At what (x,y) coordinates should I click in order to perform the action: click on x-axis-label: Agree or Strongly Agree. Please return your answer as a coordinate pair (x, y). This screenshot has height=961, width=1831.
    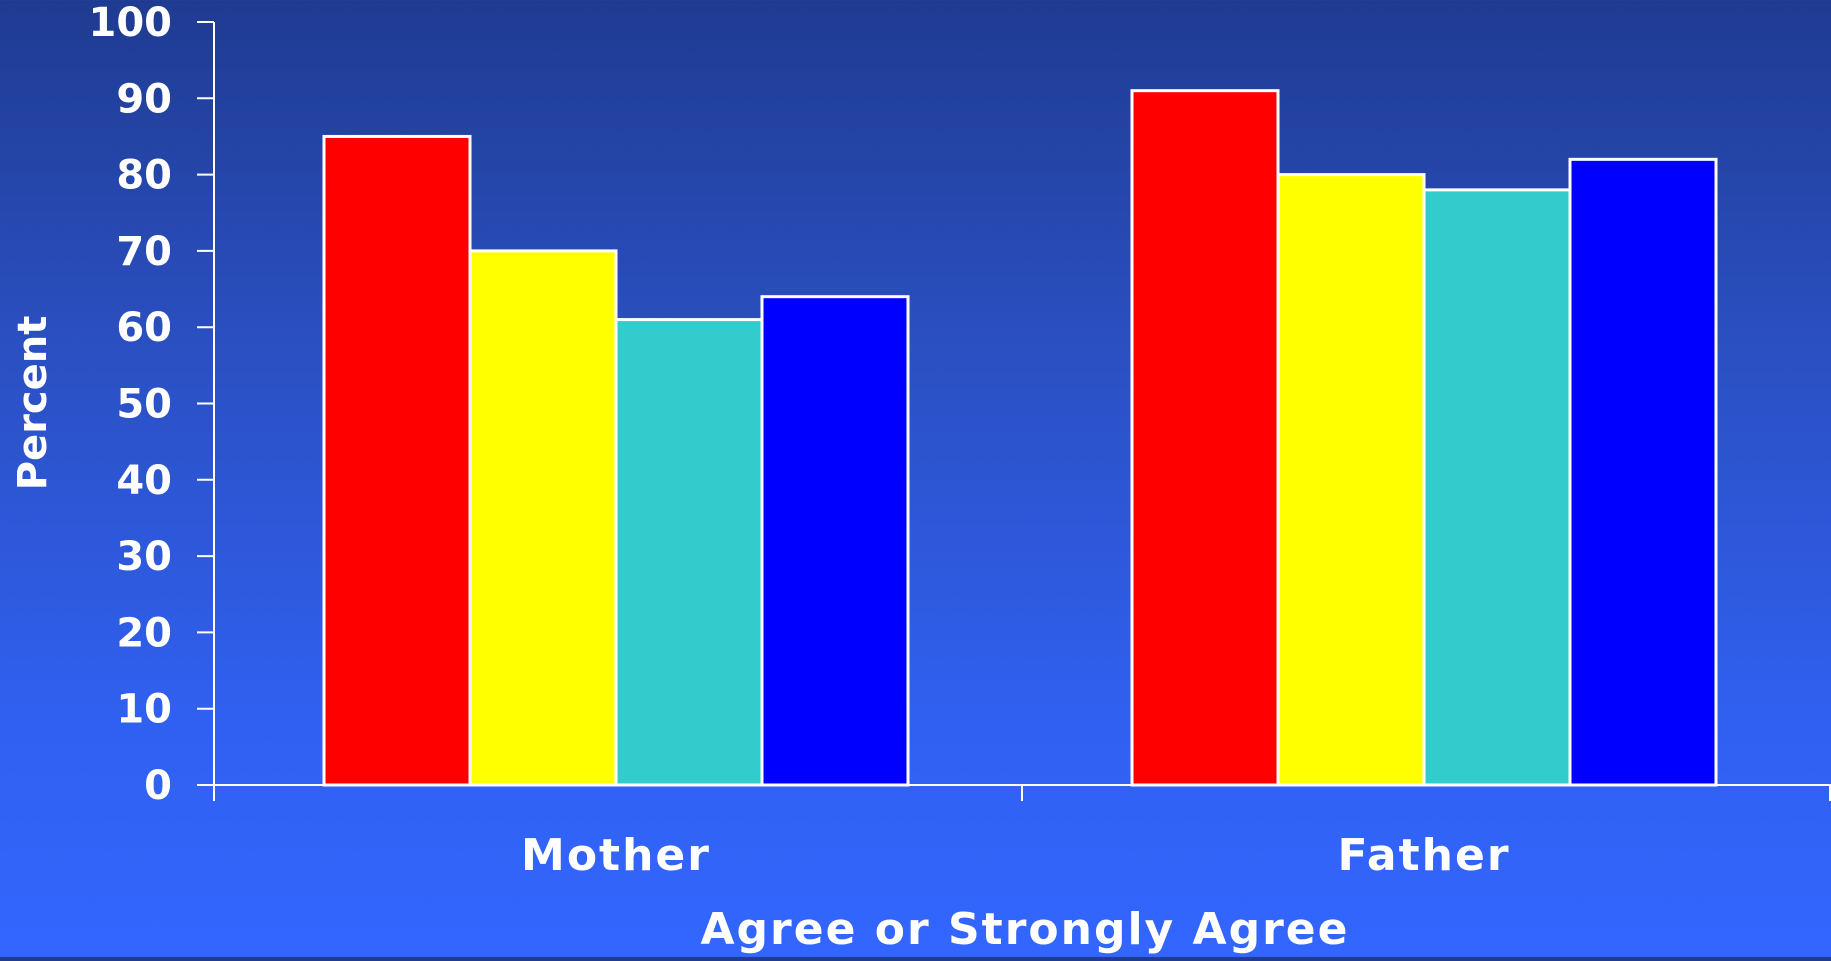
    Looking at the image, I should click on (1025, 929).